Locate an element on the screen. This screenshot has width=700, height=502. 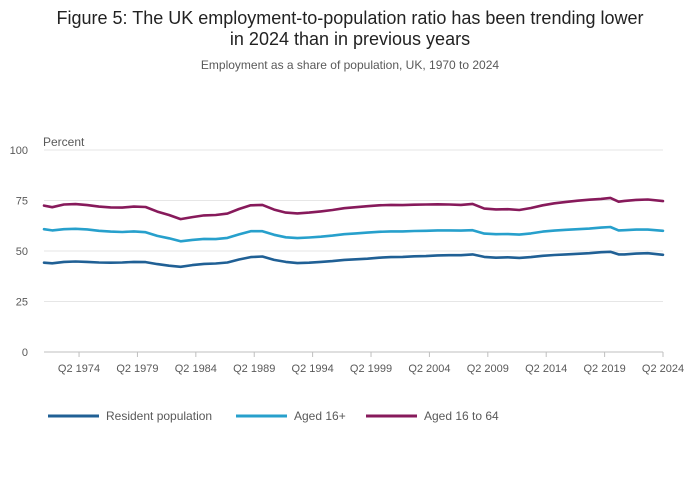
y-tick-label: 75 is located at coordinates (22, 202).